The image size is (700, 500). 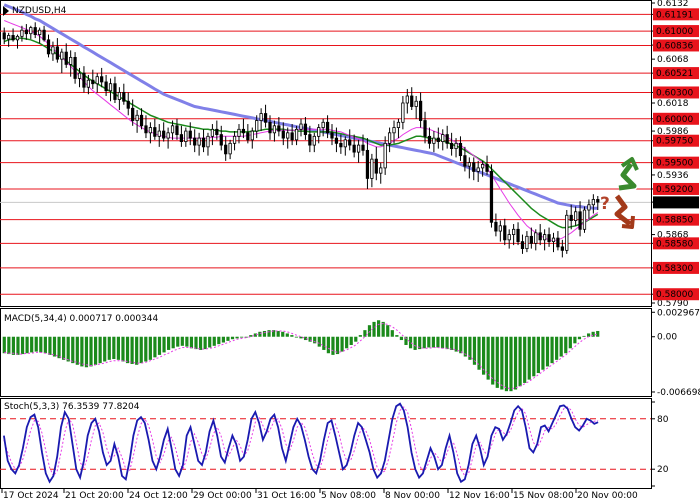 I want to click on price-tick-label: 0.5986, so click(x=673, y=132).